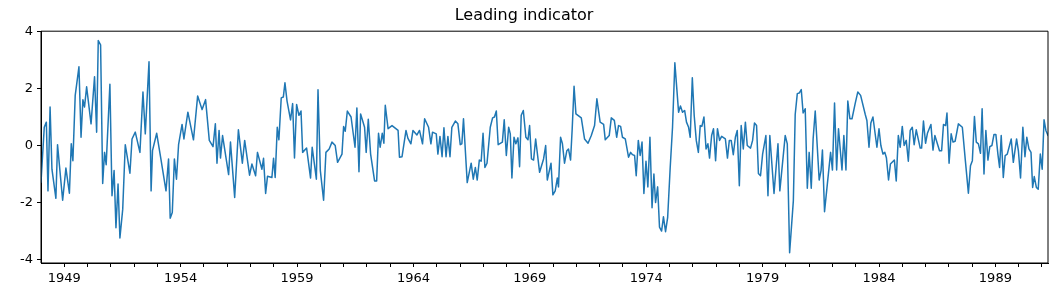  What do you see at coordinates (181, 278) in the screenshot?
I see `x-tick-label: 1954` at bounding box center [181, 278].